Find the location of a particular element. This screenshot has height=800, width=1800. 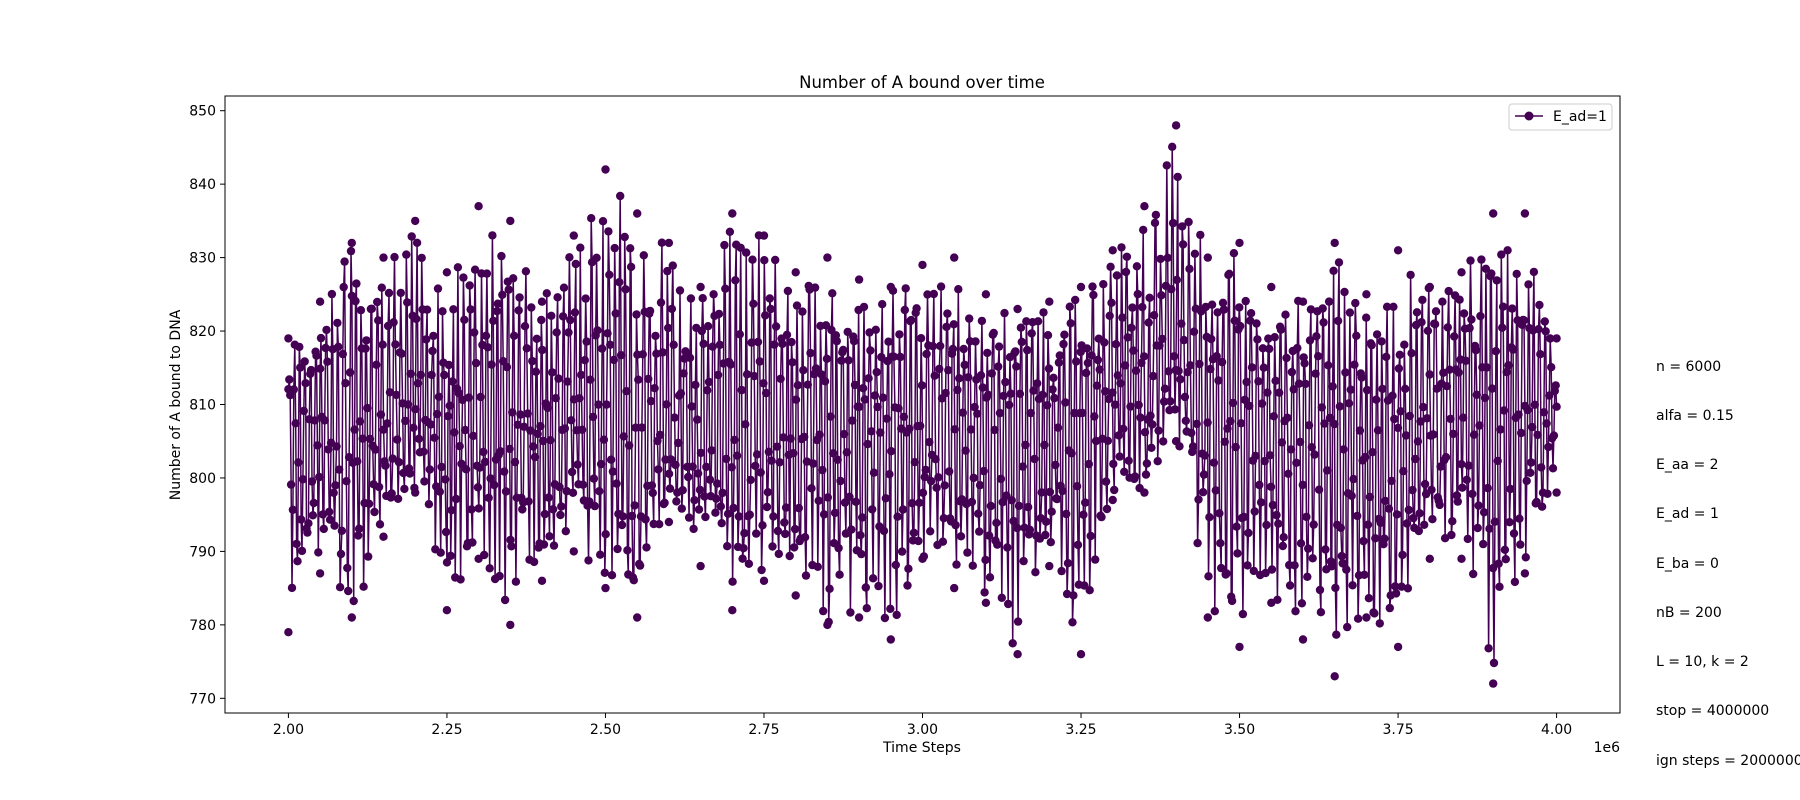

x-tick-label: 3.50 is located at coordinates (1239, 730).